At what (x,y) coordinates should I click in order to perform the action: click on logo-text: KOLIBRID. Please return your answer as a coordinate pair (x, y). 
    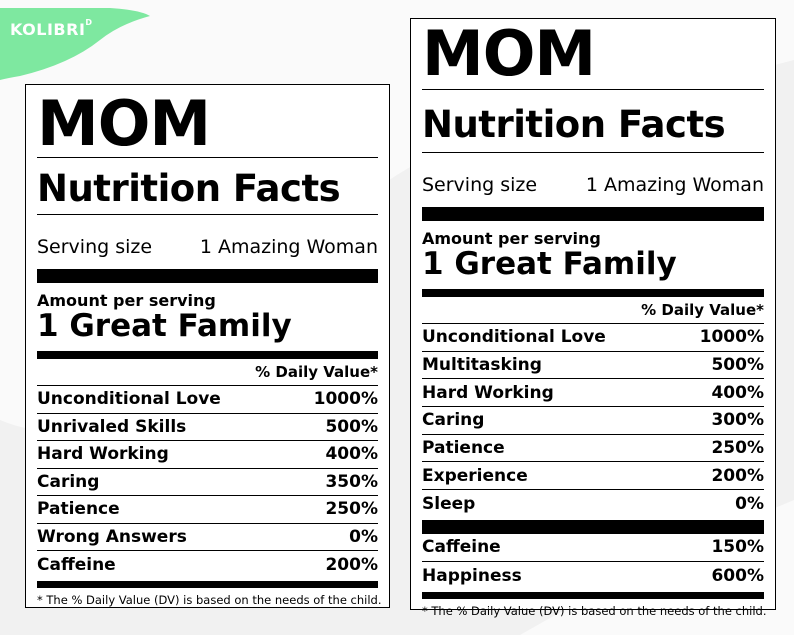
    Looking at the image, I should click on (51, 28).